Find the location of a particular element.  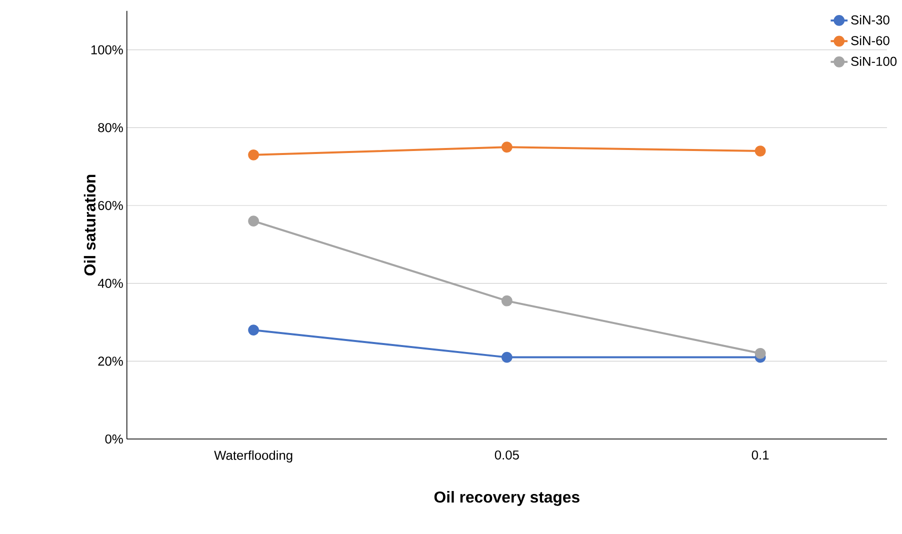

x-tick-label: 0.05 is located at coordinates (506, 455).